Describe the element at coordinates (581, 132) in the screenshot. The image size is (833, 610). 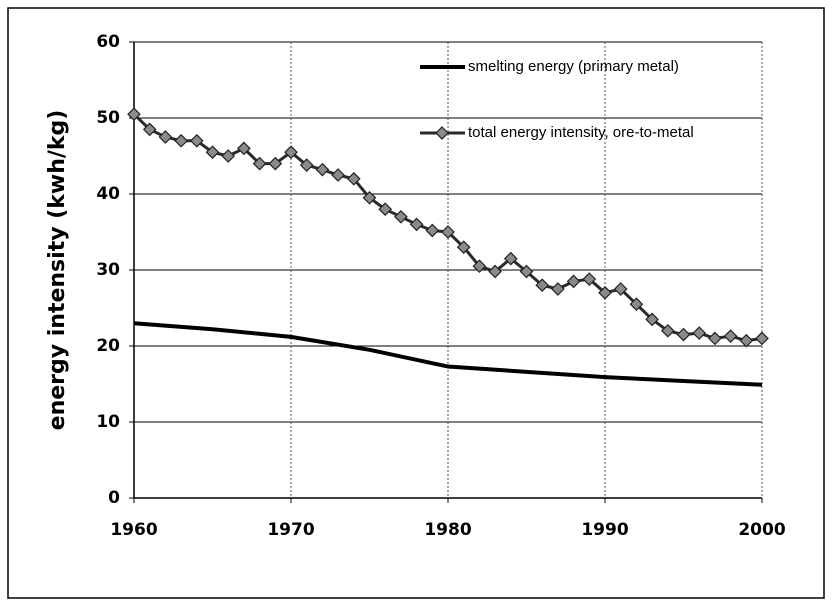
I see `legend-label: total energy intensity, ore-to-metal` at that location.